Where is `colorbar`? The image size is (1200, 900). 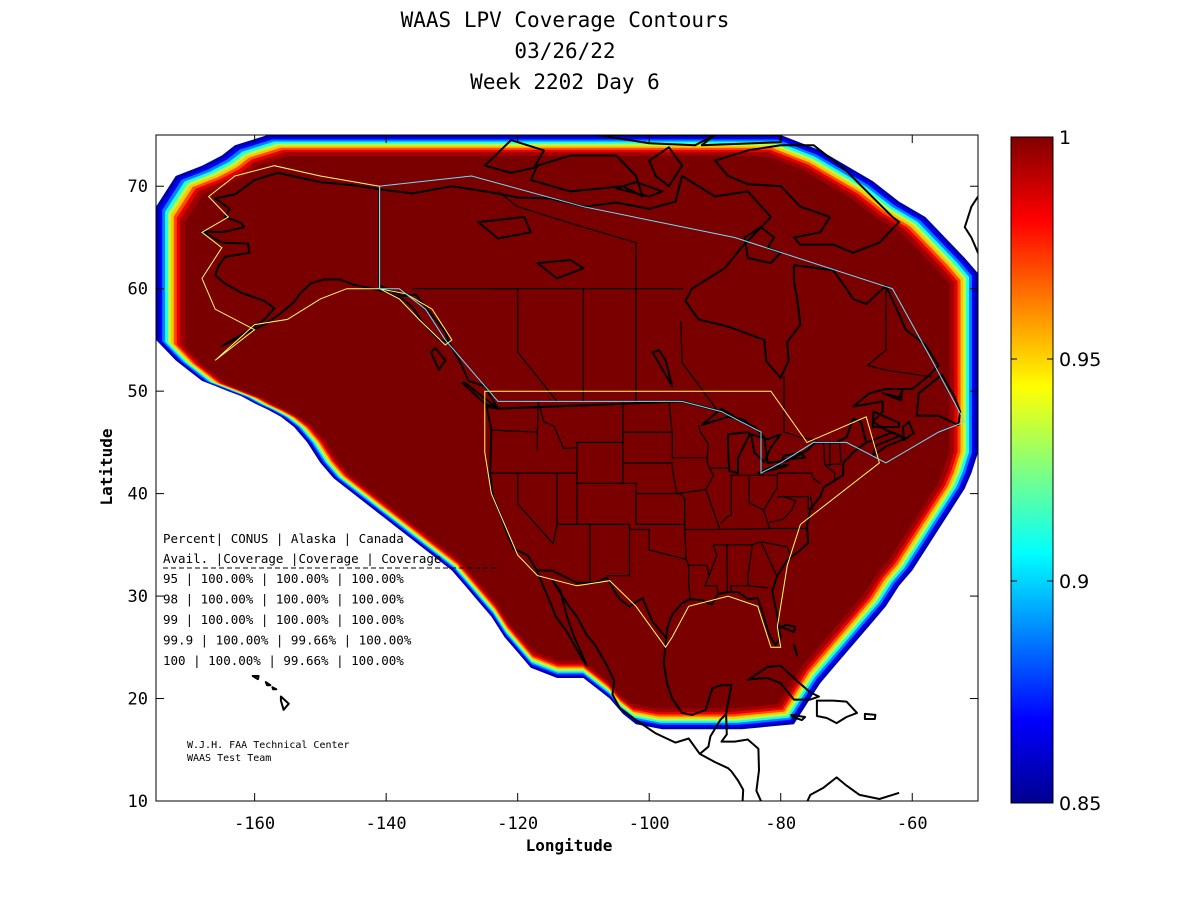
colorbar is located at coordinates (1032, 470).